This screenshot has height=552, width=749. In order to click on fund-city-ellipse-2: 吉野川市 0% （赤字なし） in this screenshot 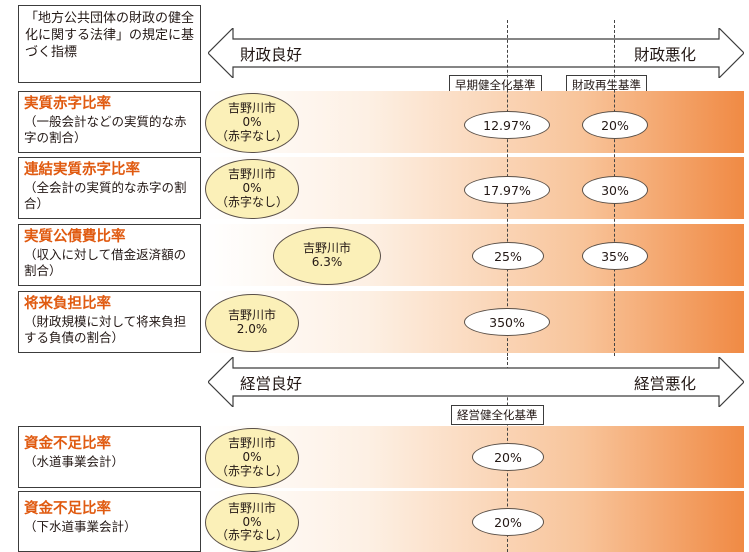, I will do `click(252, 522)`.